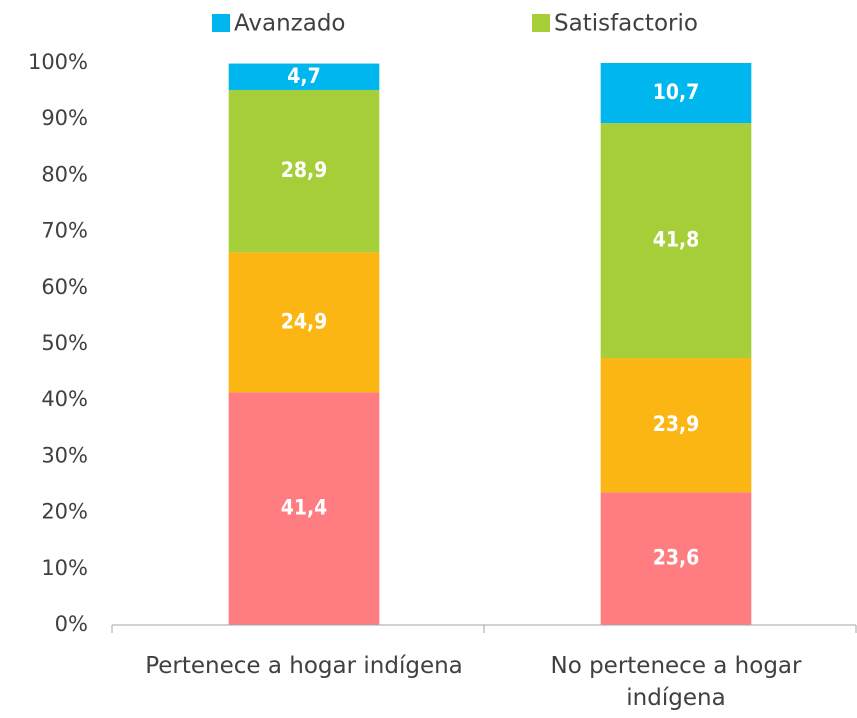  I want to click on y-tick-label: 90%, so click(64, 118).